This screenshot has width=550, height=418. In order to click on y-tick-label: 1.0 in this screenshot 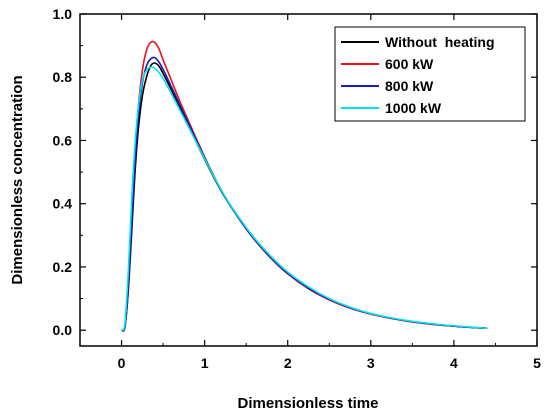, I will do `click(63, 14)`.